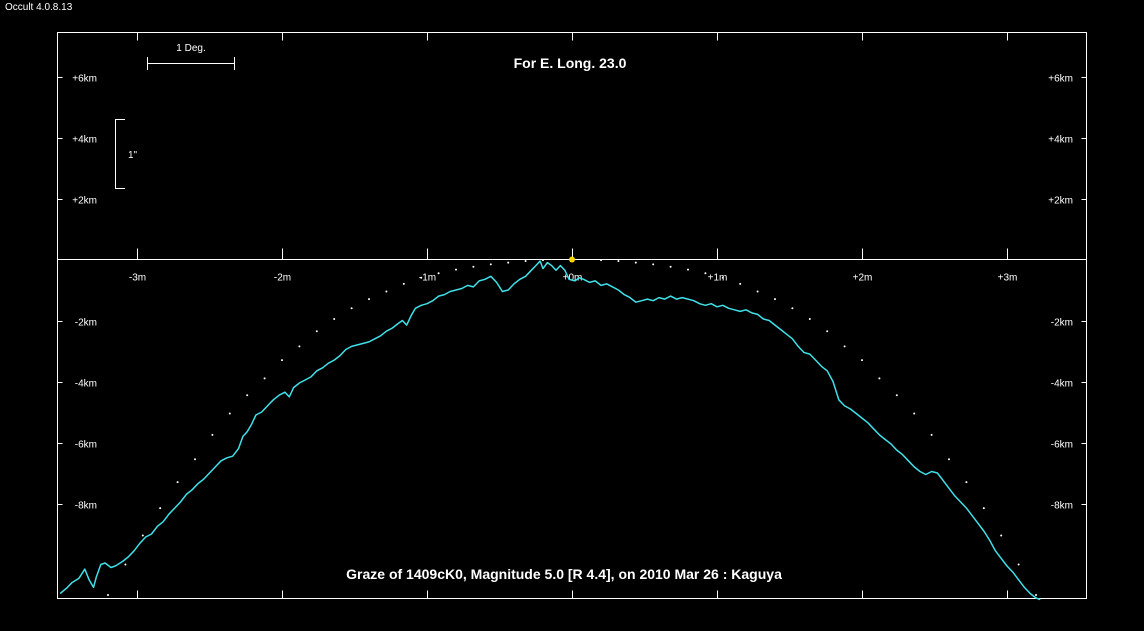 This screenshot has width=1144, height=631. Describe the element at coordinates (191, 56) in the screenshot. I see `degree-scale-bar: 1 Deg.` at that location.